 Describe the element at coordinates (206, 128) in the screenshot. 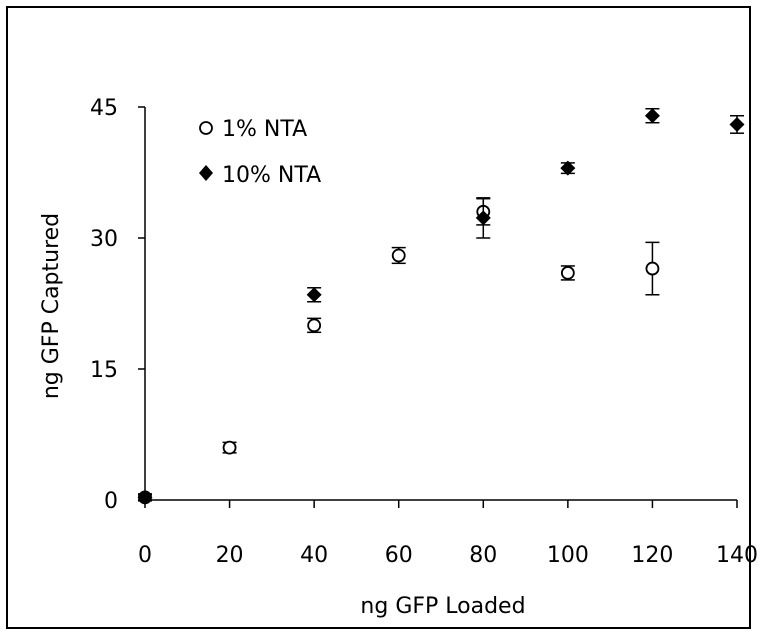

I see `legend-marker-1pct-nta` at that location.